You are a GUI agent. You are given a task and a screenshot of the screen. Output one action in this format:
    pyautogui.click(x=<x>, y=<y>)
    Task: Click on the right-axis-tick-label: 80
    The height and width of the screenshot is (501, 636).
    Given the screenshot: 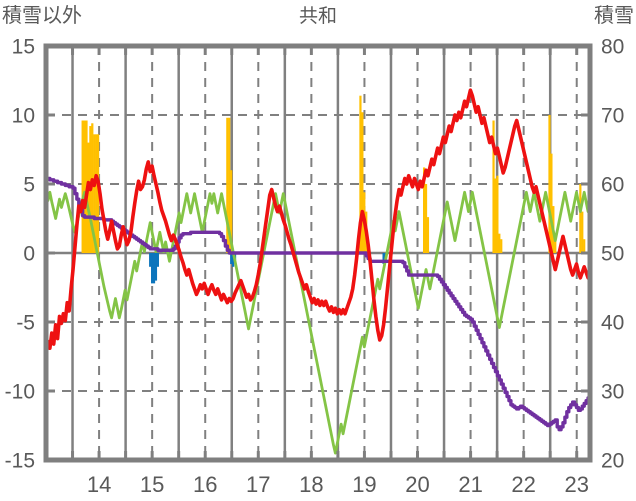 What is the action you would take?
    pyautogui.click(x=612, y=47)
    